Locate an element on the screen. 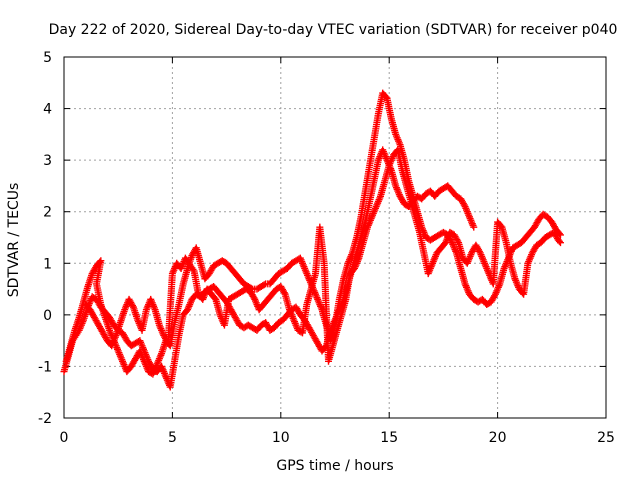 This screenshot has width=640, height=480. y-tick-label: 1 is located at coordinates (47, 264).